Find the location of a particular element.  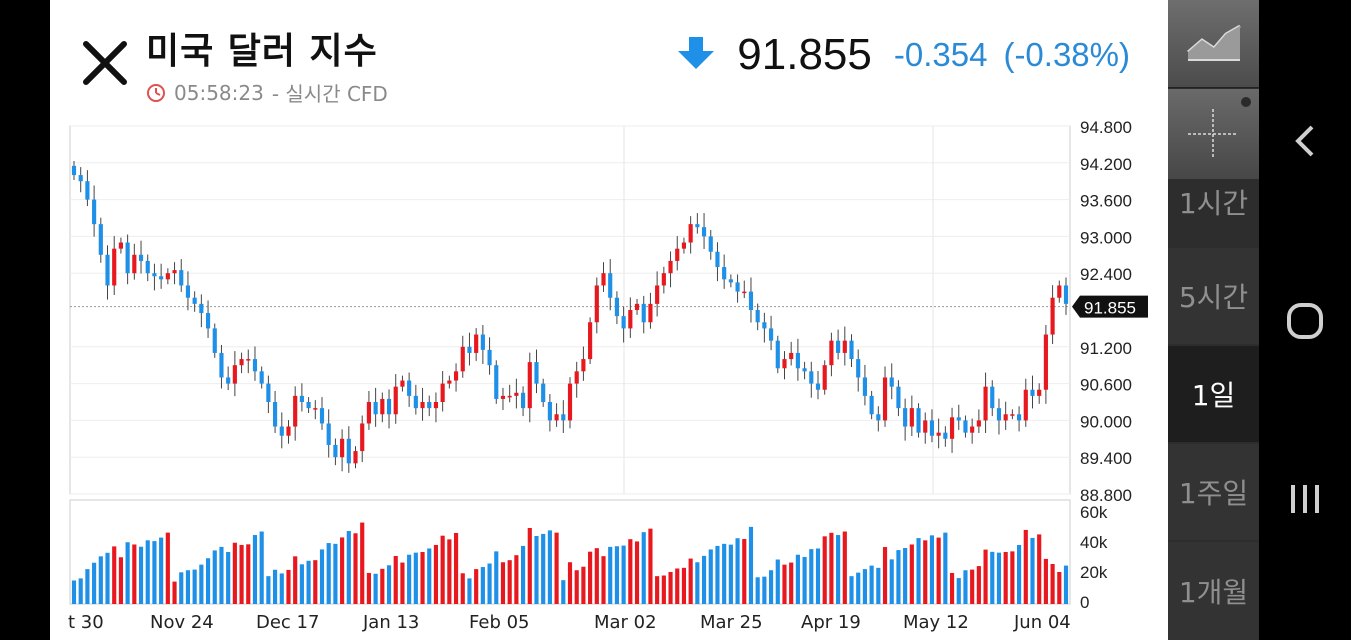

back-button is located at coordinates (1305, 141).